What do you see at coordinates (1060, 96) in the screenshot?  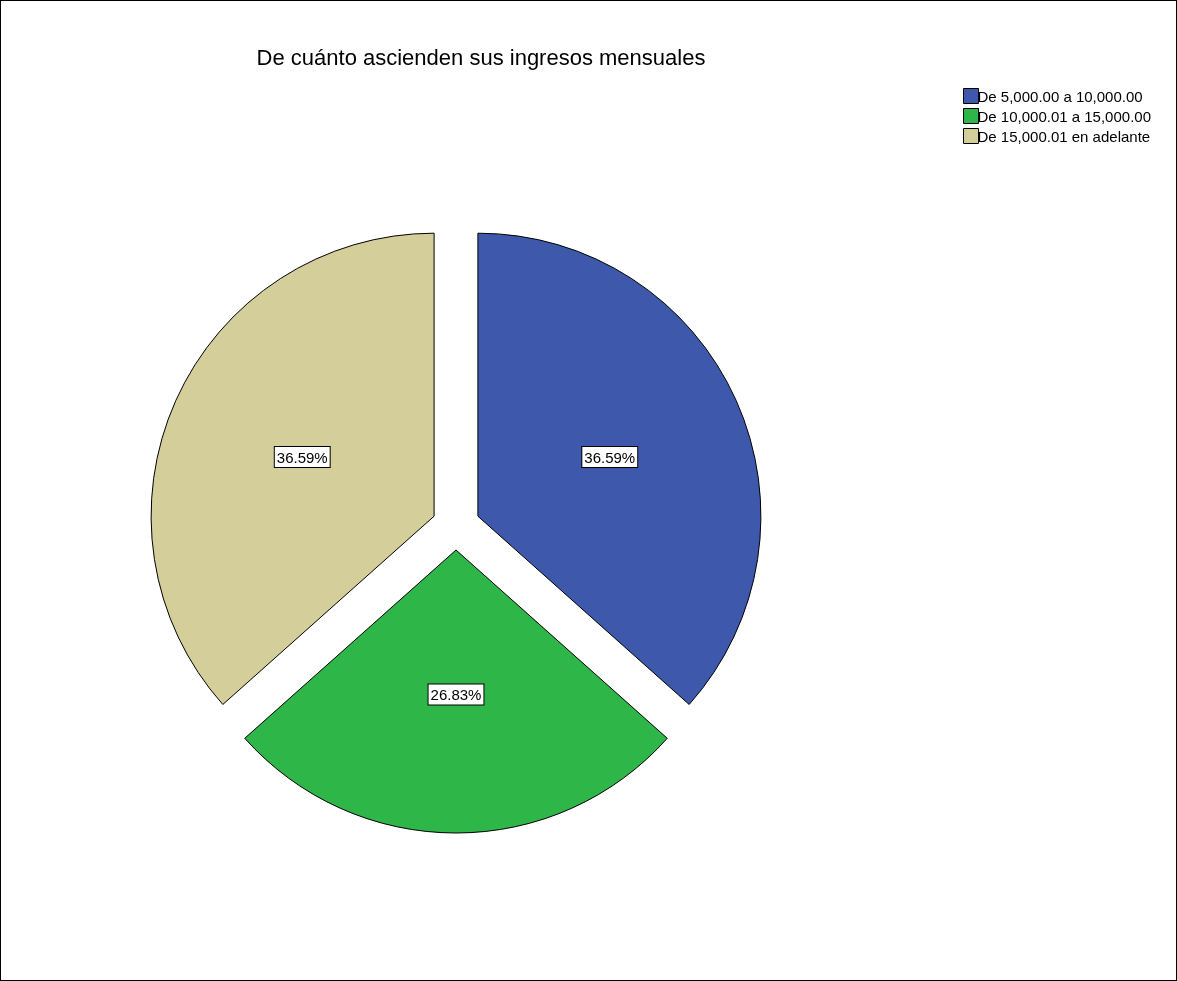 I see `legend-label: De 5,000.00 a 10,000.00` at bounding box center [1060, 96].